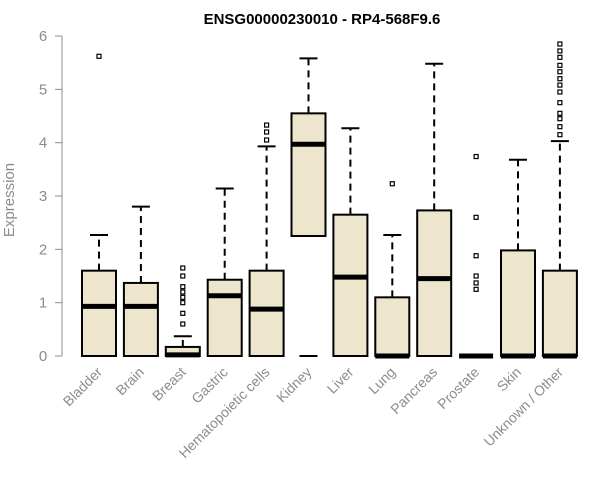 This screenshot has height=500, width=600. I want to click on category-label: Breast, so click(169, 384).